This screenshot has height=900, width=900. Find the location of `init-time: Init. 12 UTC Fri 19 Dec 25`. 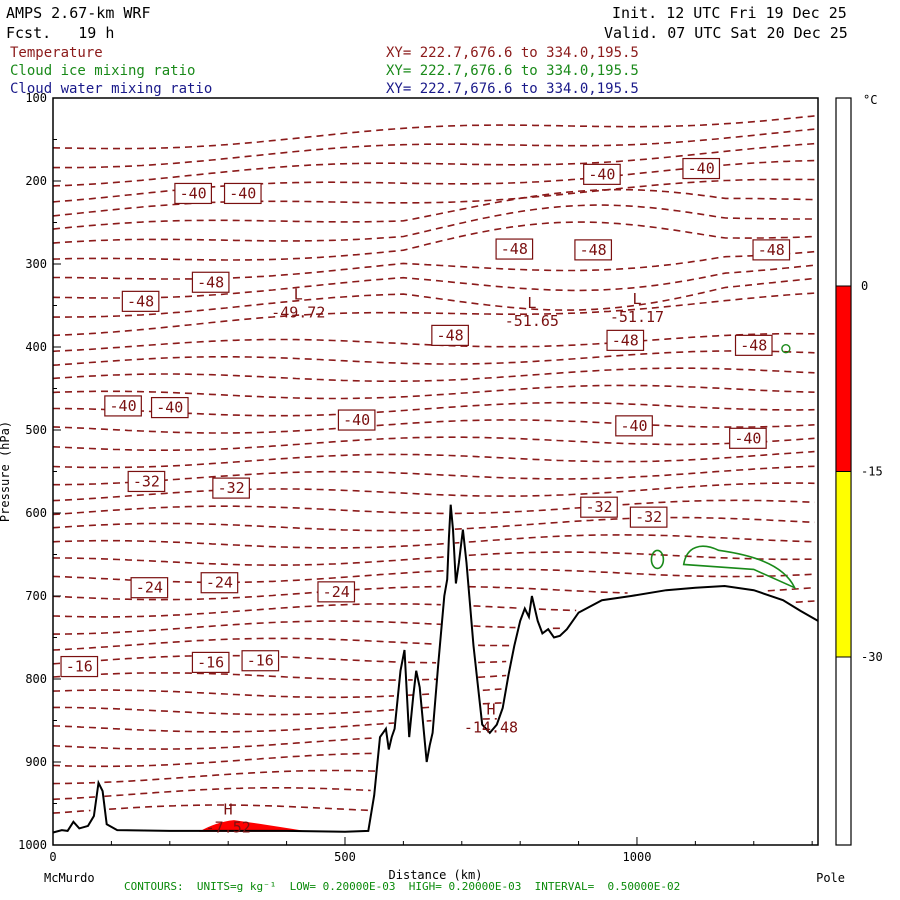

init-time: Init. 12 UTC Fri 19 Dec 25 is located at coordinates (729, 13).